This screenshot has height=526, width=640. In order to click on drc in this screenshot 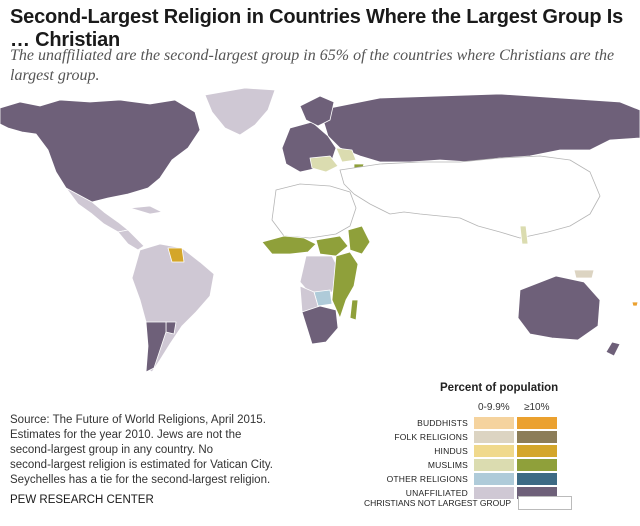, I will do `click(320, 276)`.